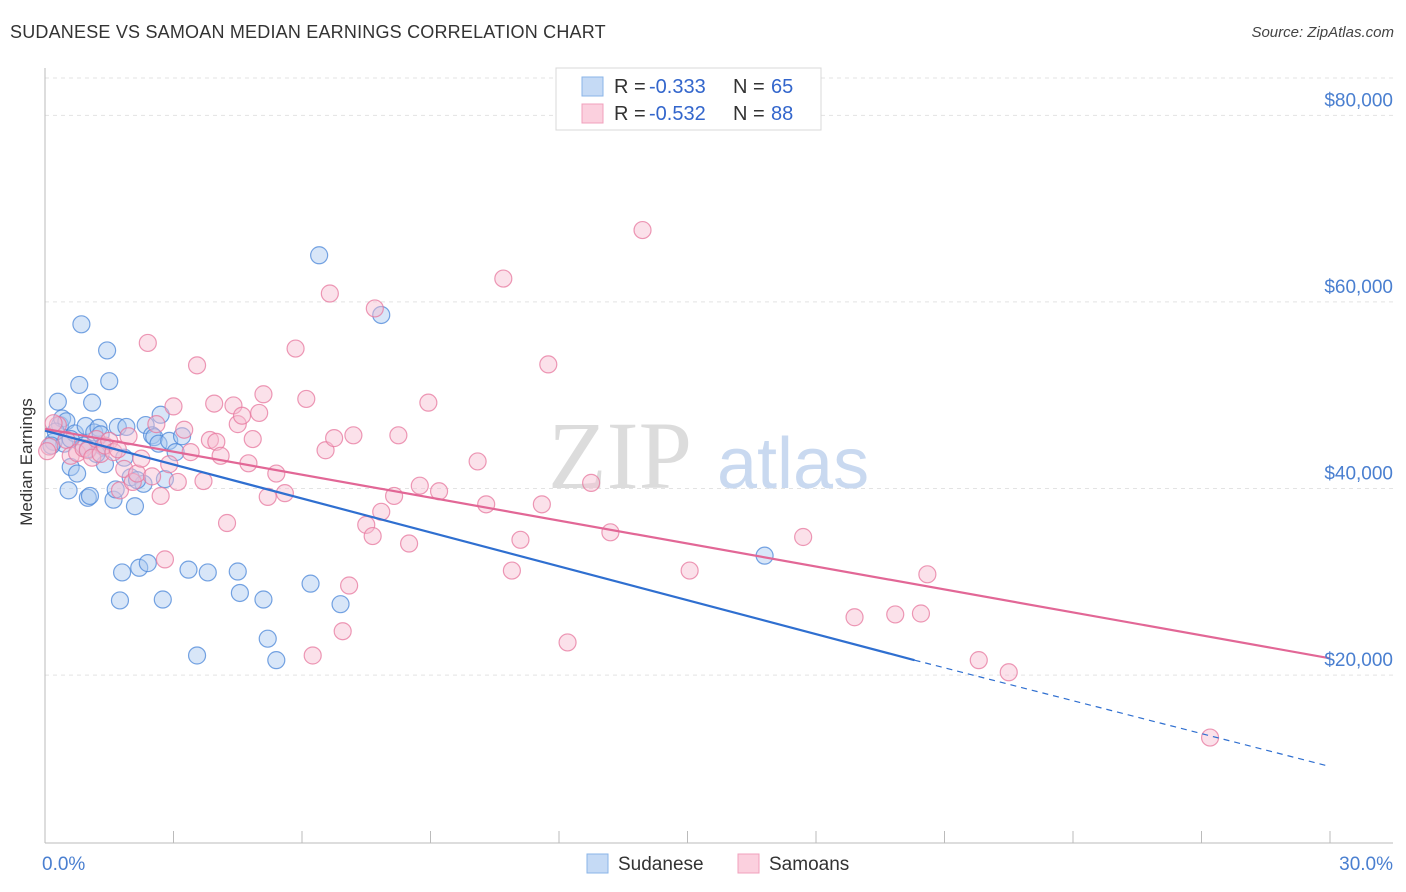 Image resolution: width=1406 pixels, height=892 pixels. What do you see at coordinates (1358, 100) in the screenshot?
I see `y-tick-label: $80,000` at bounding box center [1358, 100].